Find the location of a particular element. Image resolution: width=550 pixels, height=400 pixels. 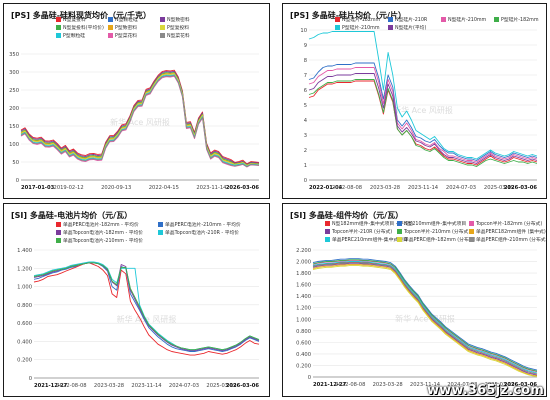

legend-label: N型菜花料 is located at coordinates (178, 35).